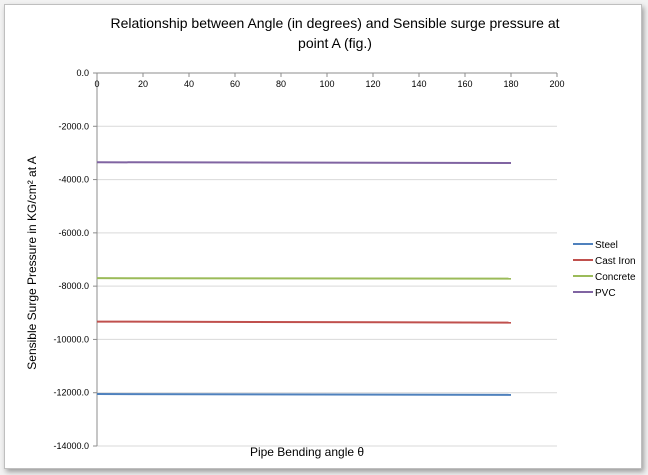 The image size is (648, 475). I want to click on x-tick-label: 20, so click(143, 84).